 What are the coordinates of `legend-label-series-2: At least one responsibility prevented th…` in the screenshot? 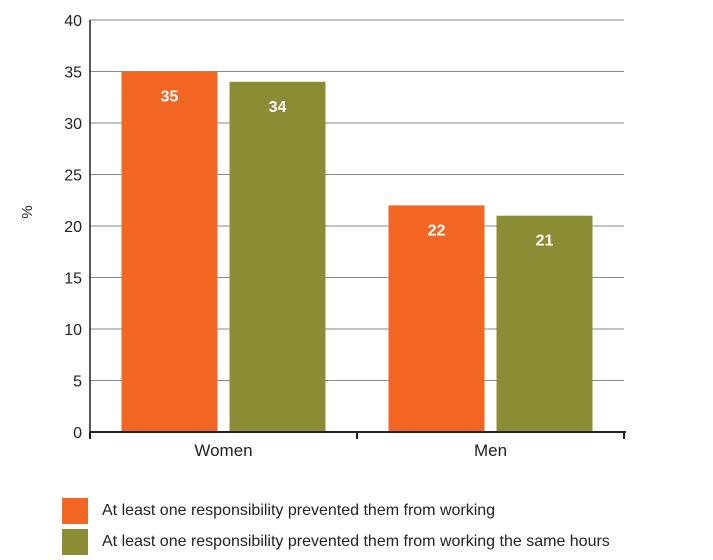 It's located at (356, 541).